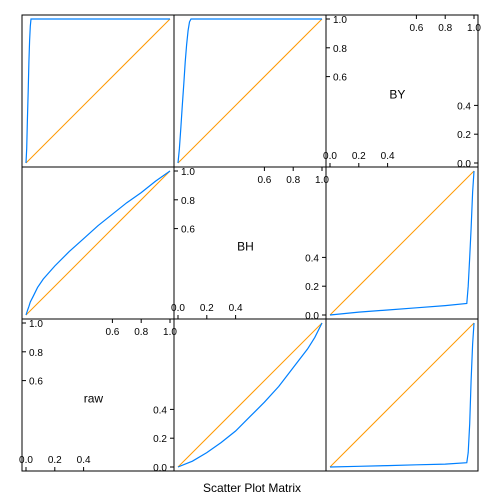 The image size is (504, 504). What do you see at coordinates (252, 488) in the screenshot?
I see `chart-title: Scatter Plot Matrix` at bounding box center [252, 488].